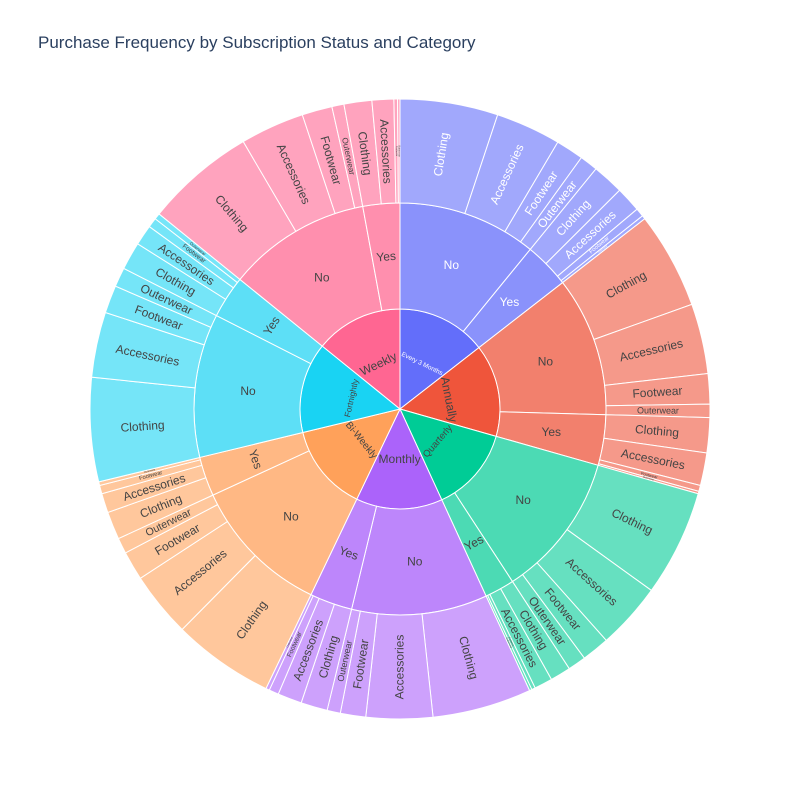  What do you see at coordinates (551, 432) in the screenshot?
I see `label-annually-yes: Yes` at bounding box center [551, 432].